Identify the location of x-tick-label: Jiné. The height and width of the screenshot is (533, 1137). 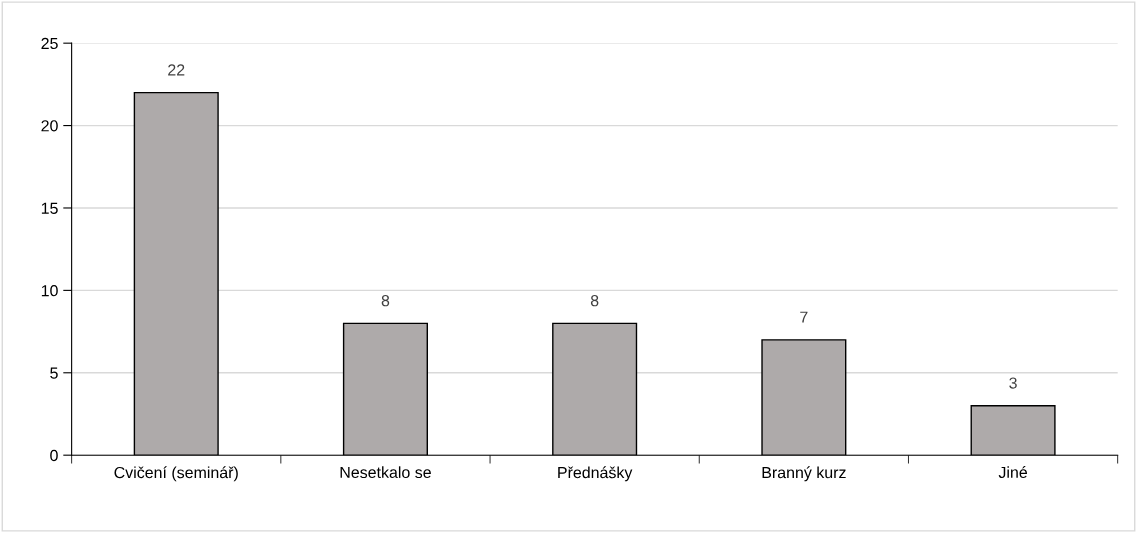
(1013, 472).